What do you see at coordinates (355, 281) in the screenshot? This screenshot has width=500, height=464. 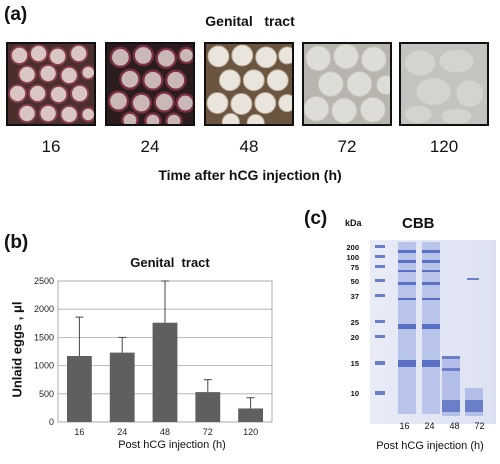 I see `marker-label-50: 50` at bounding box center [355, 281].